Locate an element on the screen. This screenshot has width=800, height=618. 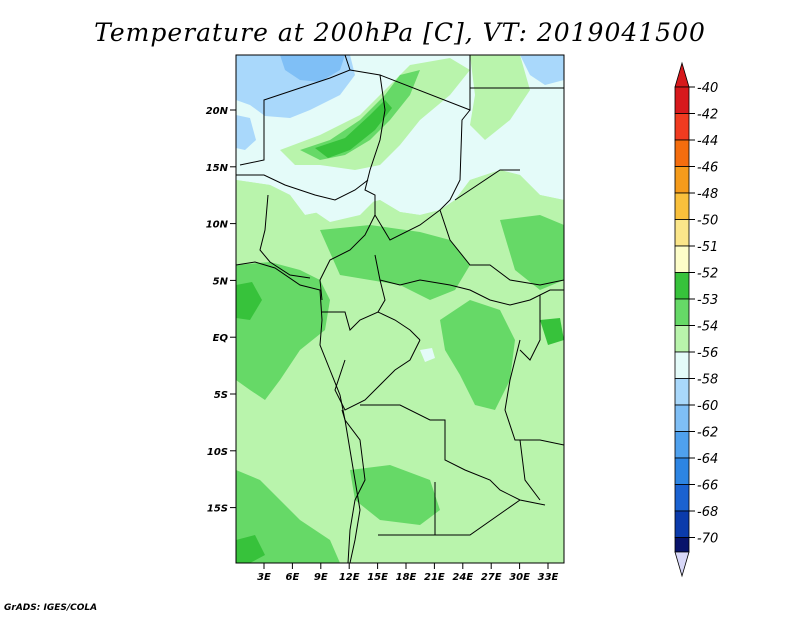
colorbar-label: -48 is located at coordinates (707, 194).